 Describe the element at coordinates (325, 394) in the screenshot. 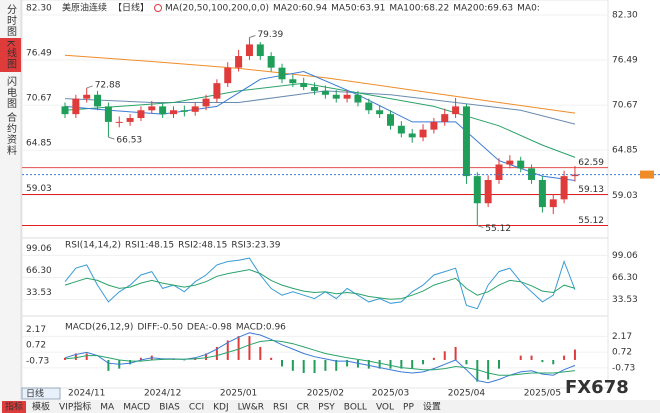

I see `x-tick-label: 2025/02` at that location.